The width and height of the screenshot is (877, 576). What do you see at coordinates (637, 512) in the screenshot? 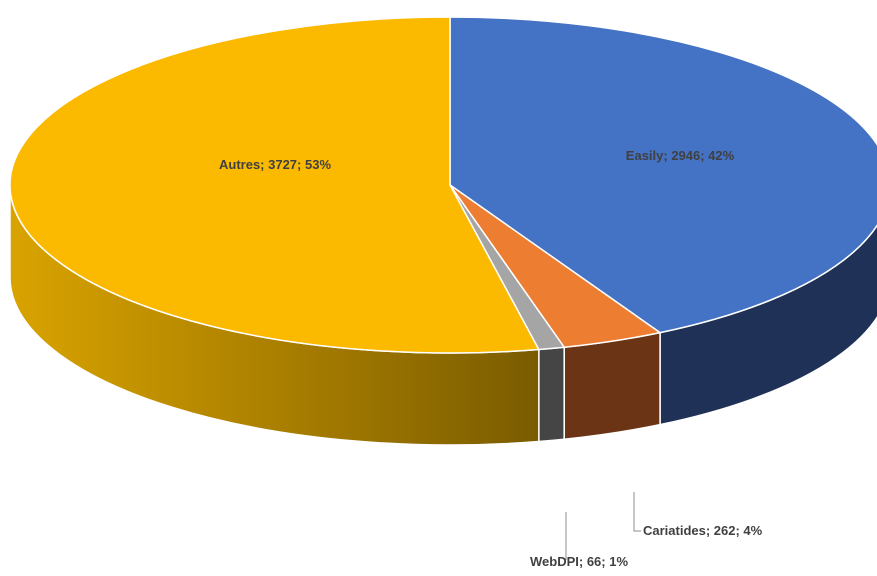
I see `leader-line-cariatides` at bounding box center [637, 512].